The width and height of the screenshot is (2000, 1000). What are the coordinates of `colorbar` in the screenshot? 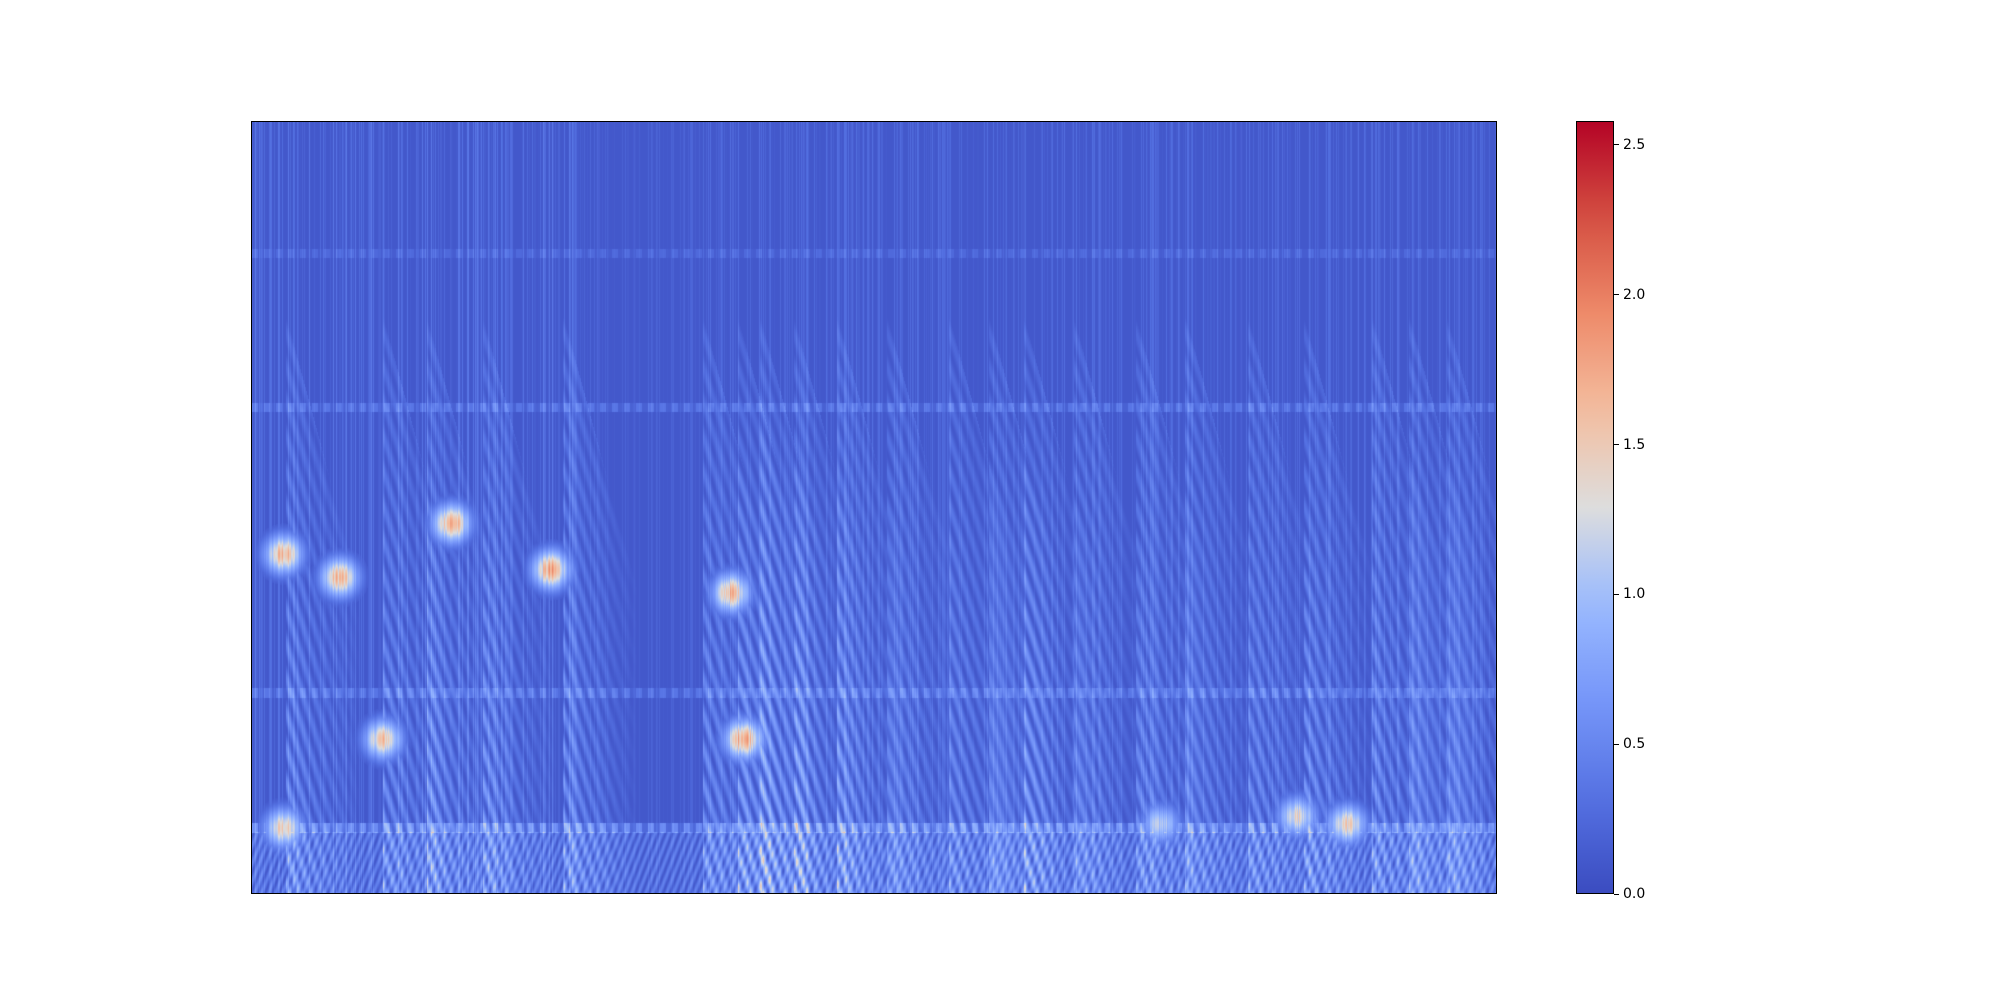 It's located at (1595, 507).